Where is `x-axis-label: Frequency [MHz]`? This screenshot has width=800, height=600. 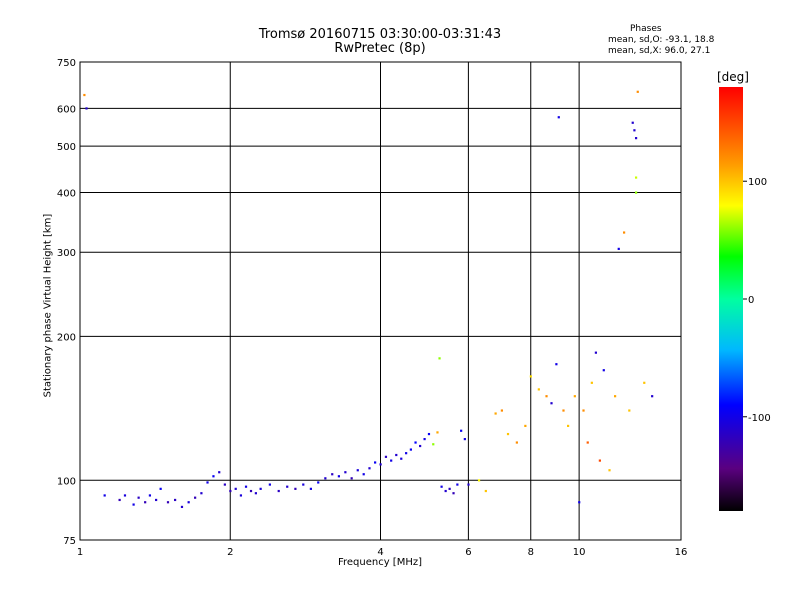
x-axis-label: Frequency [MHz] is located at coordinates (380, 562).